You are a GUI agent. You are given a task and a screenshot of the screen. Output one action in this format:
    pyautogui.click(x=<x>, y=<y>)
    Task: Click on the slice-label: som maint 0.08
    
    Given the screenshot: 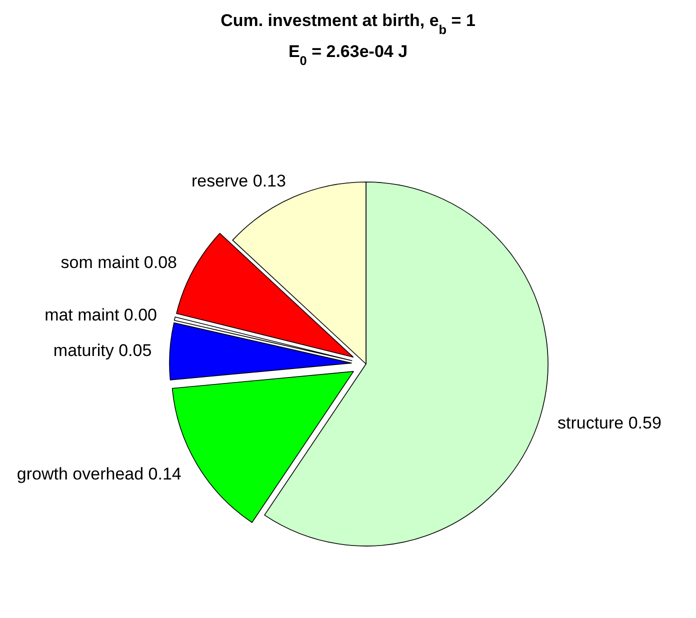 What is the action you would take?
    pyautogui.click(x=119, y=262)
    